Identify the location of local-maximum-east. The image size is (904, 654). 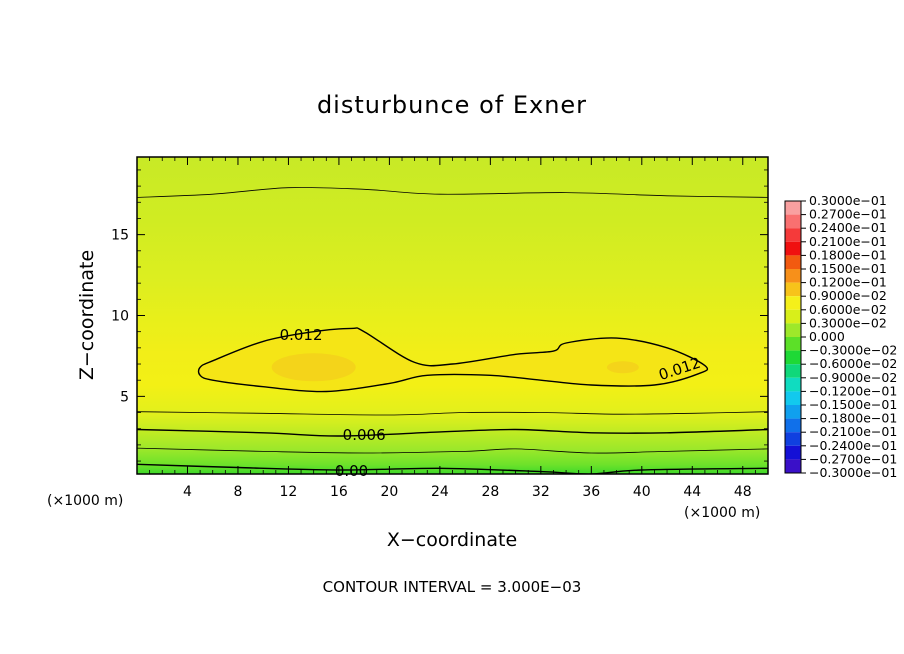
(622, 367).